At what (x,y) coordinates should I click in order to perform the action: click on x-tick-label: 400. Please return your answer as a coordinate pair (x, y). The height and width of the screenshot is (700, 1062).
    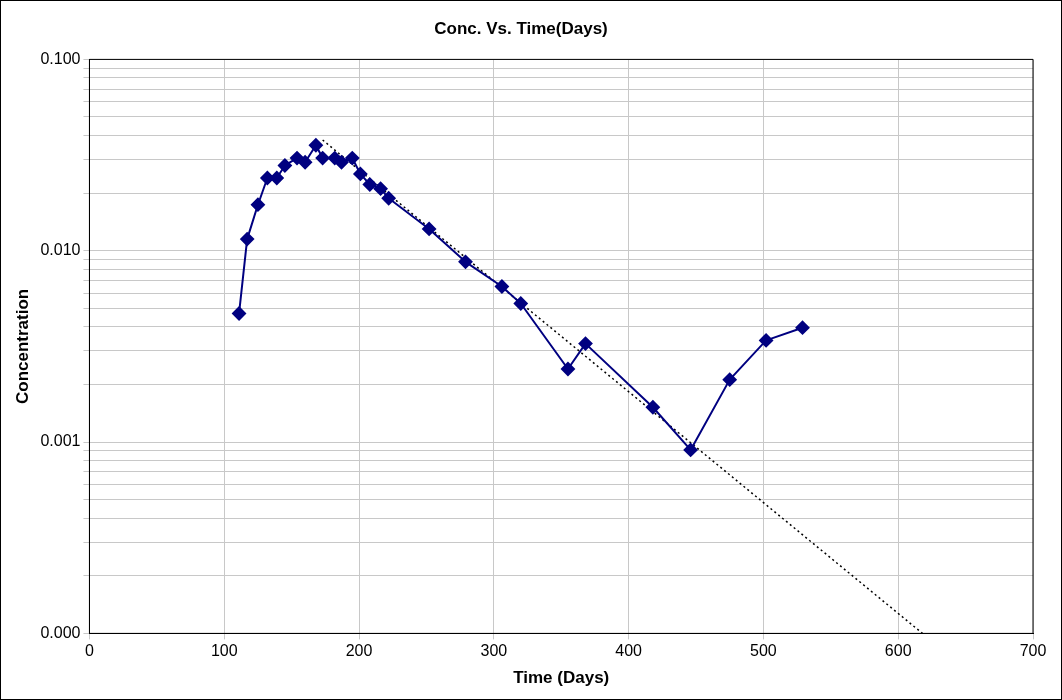
    Looking at the image, I should click on (629, 651).